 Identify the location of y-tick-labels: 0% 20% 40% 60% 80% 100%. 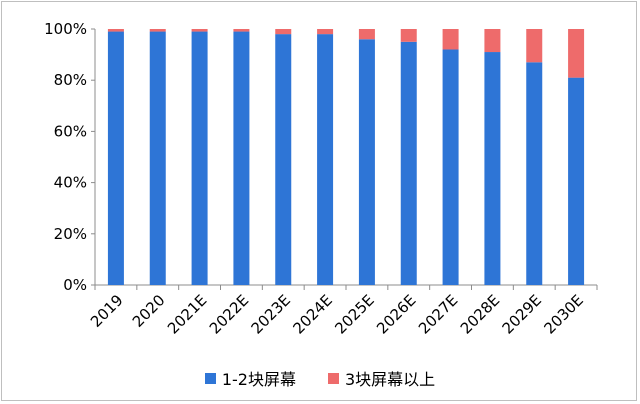
(65, 157).